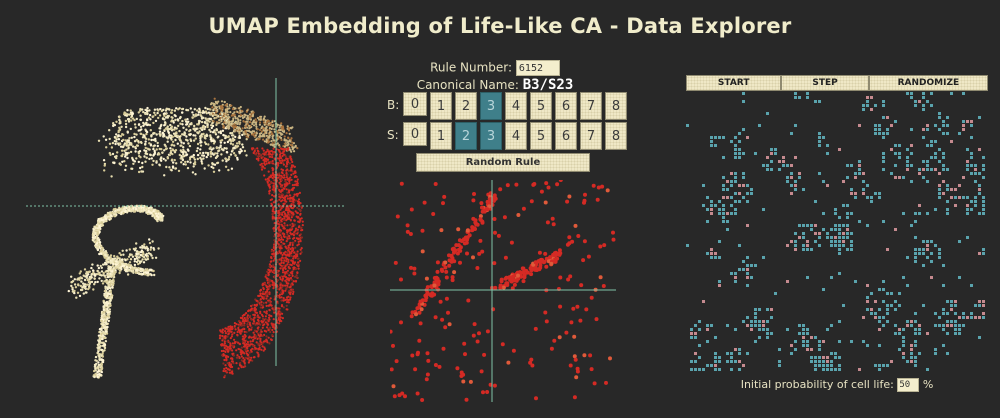 This screenshot has height=418, width=1000. Describe the element at coordinates (566, 106) in the screenshot. I see `birth-digit-6-button: 6` at that location.